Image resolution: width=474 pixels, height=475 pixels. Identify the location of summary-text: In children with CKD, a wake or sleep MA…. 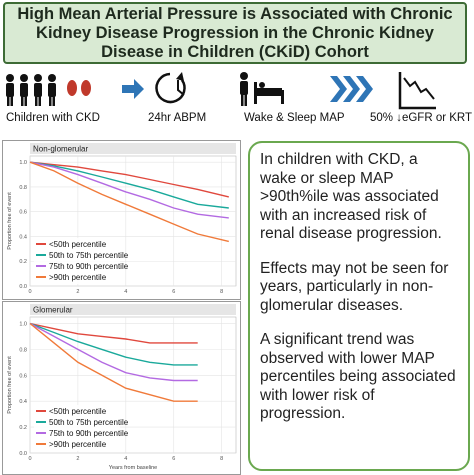
(351, 196).